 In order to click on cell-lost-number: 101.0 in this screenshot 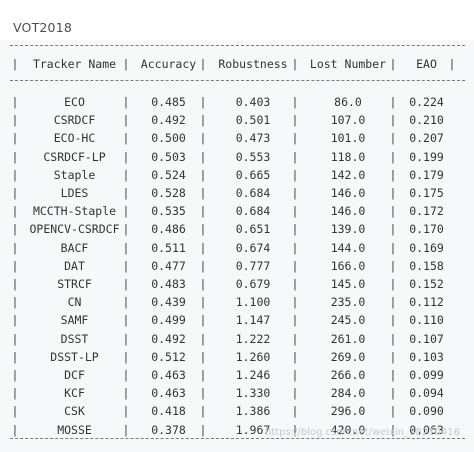, I will do `click(348, 138)`.